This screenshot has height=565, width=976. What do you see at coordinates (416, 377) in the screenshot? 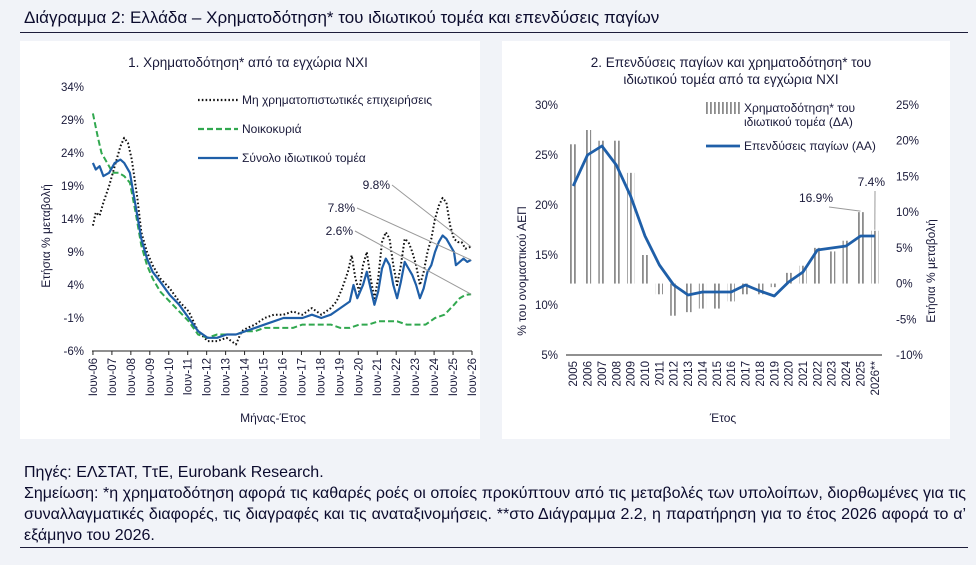
I see `chart1-x-tick-label: Ιουν-23` at bounding box center [416, 377].